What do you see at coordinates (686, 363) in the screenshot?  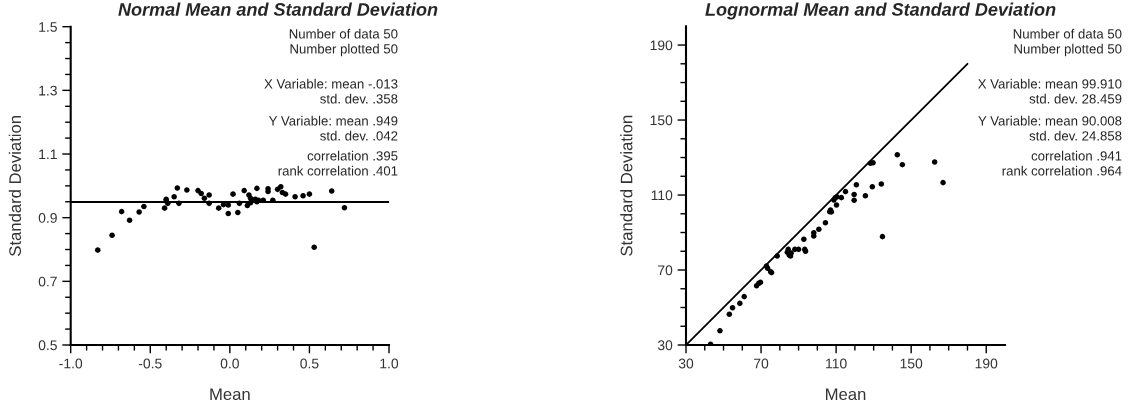 I see `x-tick-label: 30` at bounding box center [686, 363].